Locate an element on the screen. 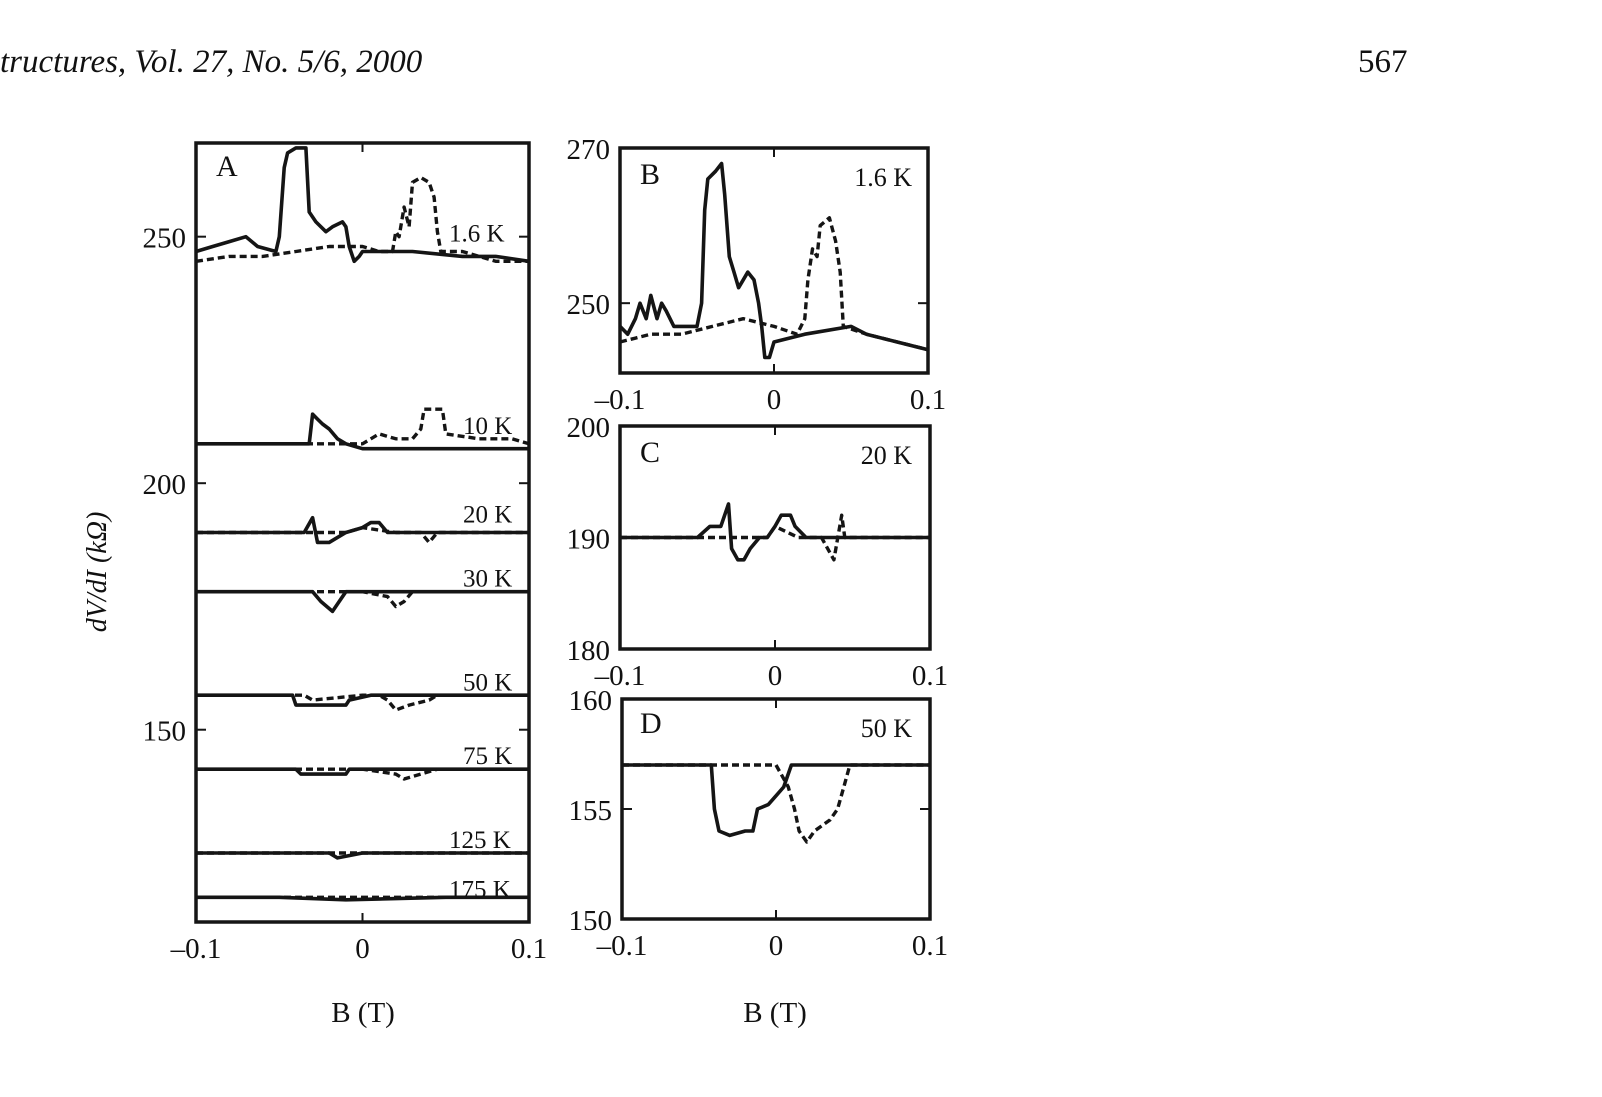 The image size is (1602, 1097). panel-a-curve-30-K-solid-sweep is located at coordinates (362, 601).